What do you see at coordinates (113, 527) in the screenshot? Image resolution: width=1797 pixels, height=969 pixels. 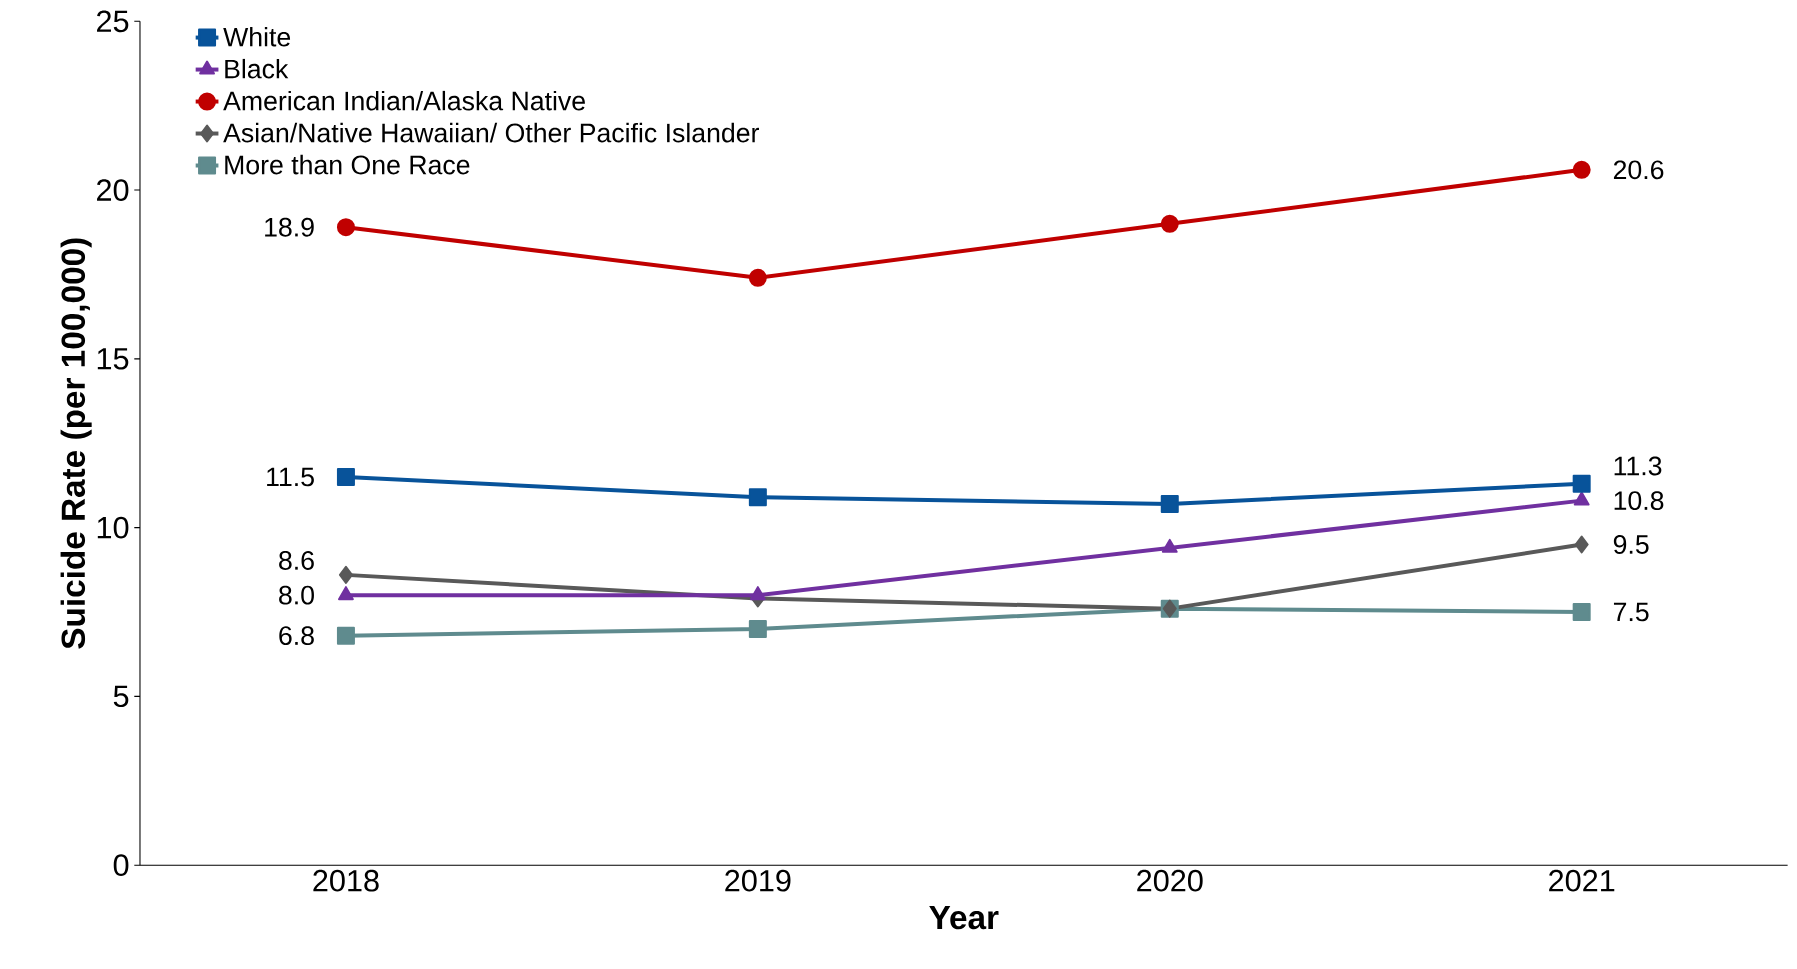 I see `y-tick-label: 10` at bounding box center [113, 527].